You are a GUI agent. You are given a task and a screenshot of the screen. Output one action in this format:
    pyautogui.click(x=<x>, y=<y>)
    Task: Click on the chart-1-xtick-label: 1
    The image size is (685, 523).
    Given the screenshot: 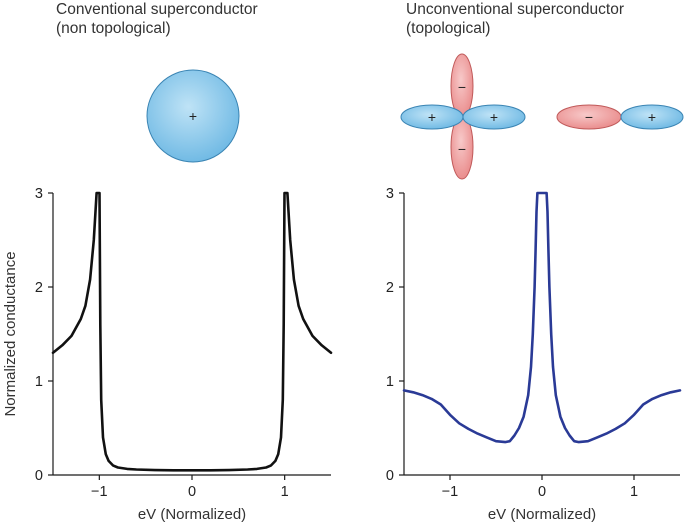 What is the action you would take?
    pyautogui.click(x=285, y=492)
    